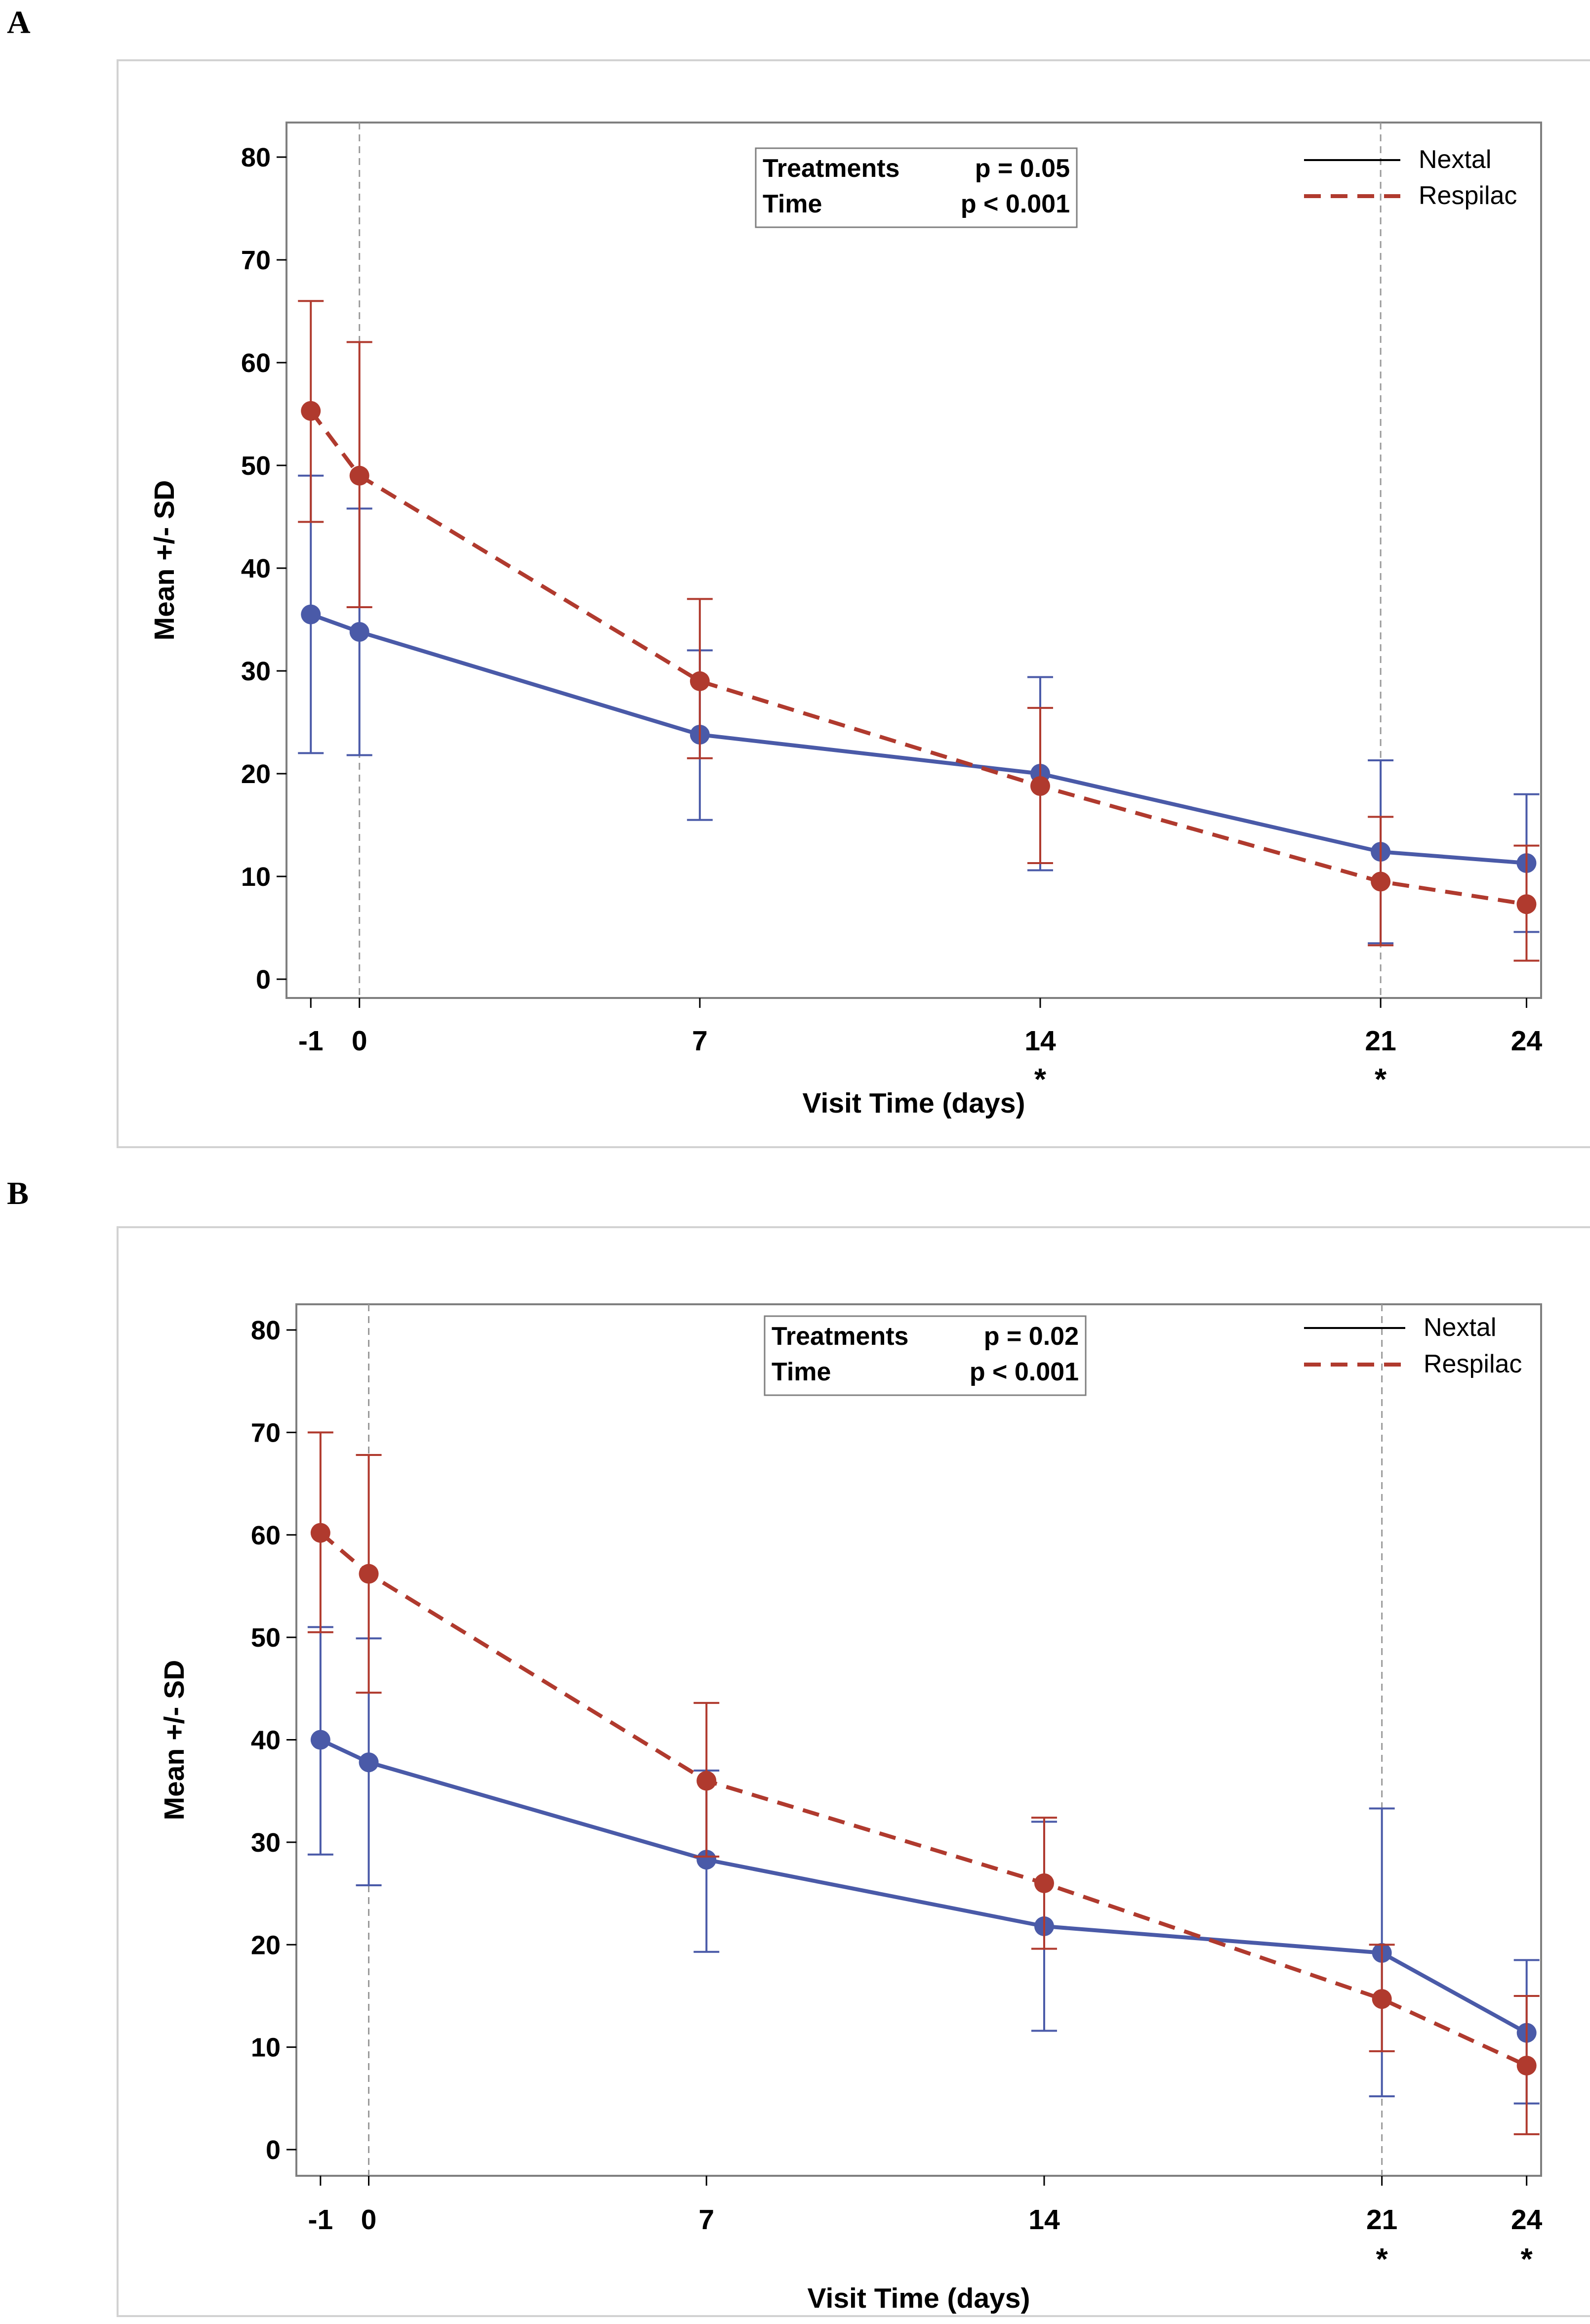 The height and width of the screenshot is (2324, 1590). What do you see at coordinates (19, 22) in the screenshot?
I see `panel-a-letter: A` at bounding box center [19, 22].